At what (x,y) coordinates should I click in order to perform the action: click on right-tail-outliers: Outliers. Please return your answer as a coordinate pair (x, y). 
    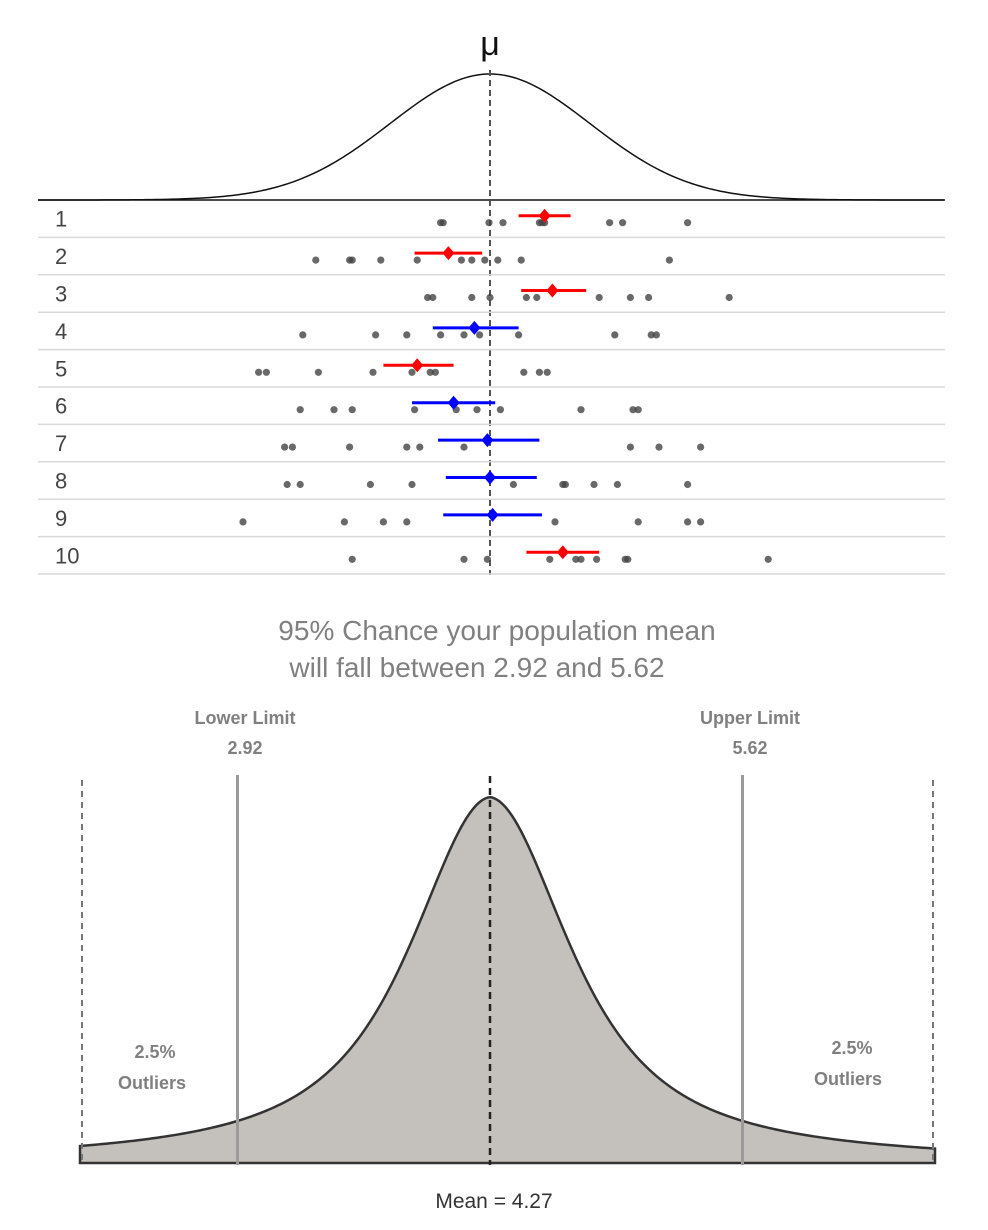
    Looking at the image, I should click on (848, 1079).